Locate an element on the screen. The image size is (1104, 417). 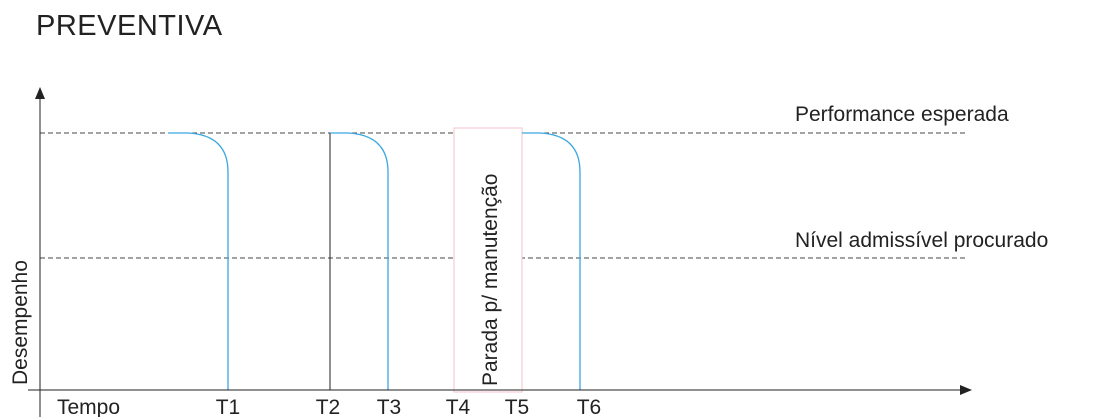
expected-performance-label: Performance esperada is located at coordinates (902, 114).